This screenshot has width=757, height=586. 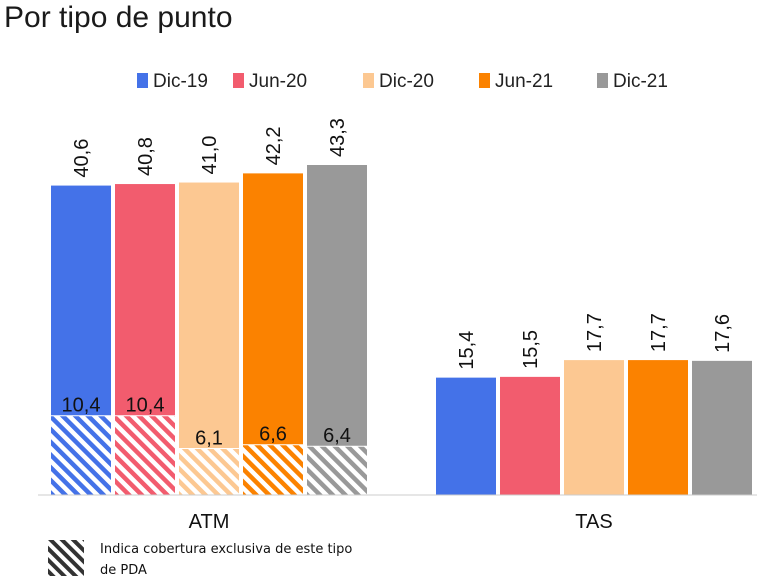 I want to click on chart-title: Por tipo de punto, so click(x=118, y=17).